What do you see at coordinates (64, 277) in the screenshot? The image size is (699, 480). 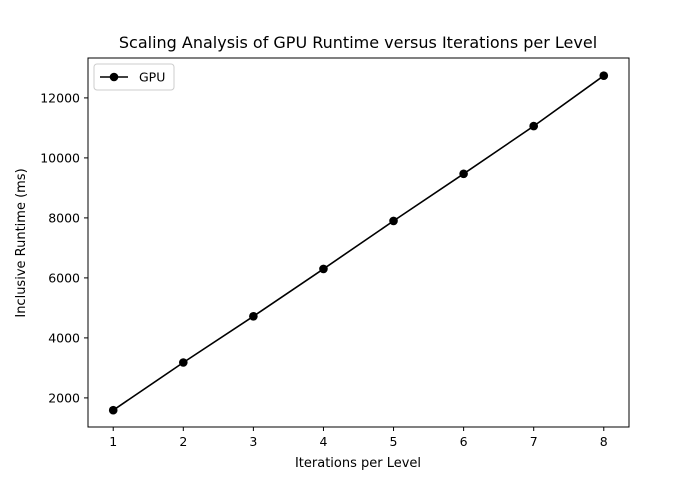 I see `y-tick-label: 6000` at bounding box center [64, 277].